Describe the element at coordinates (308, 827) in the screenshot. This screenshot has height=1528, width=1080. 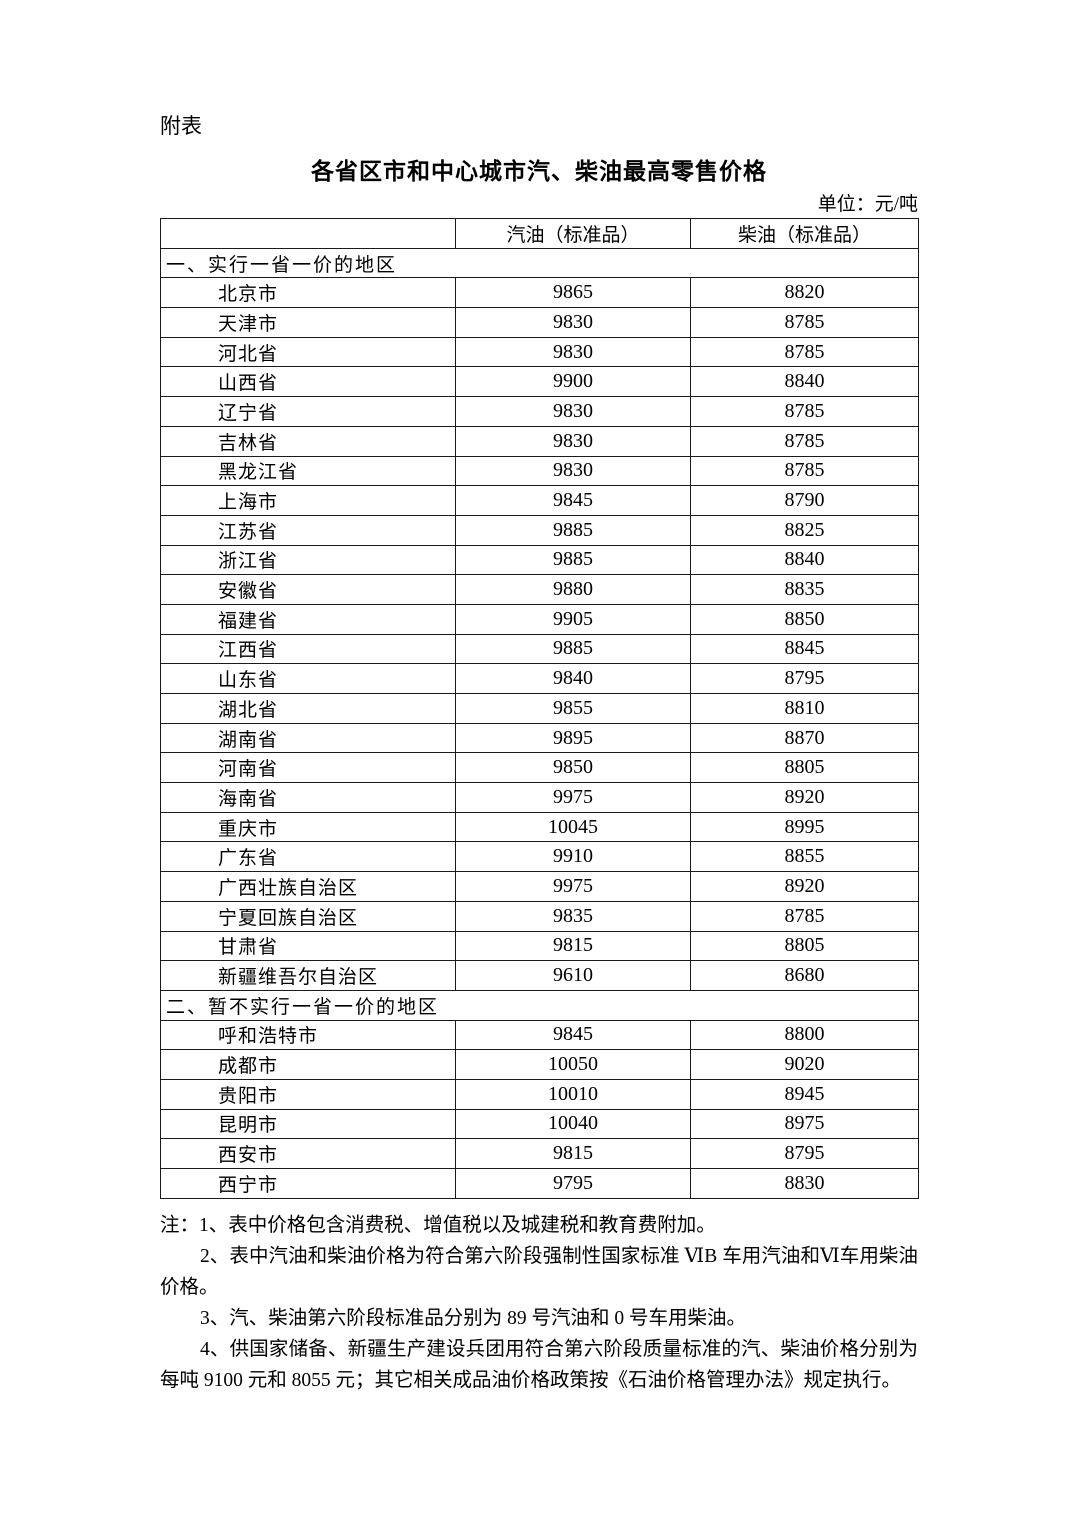
I see `region-cell: 重庆市` at that location.